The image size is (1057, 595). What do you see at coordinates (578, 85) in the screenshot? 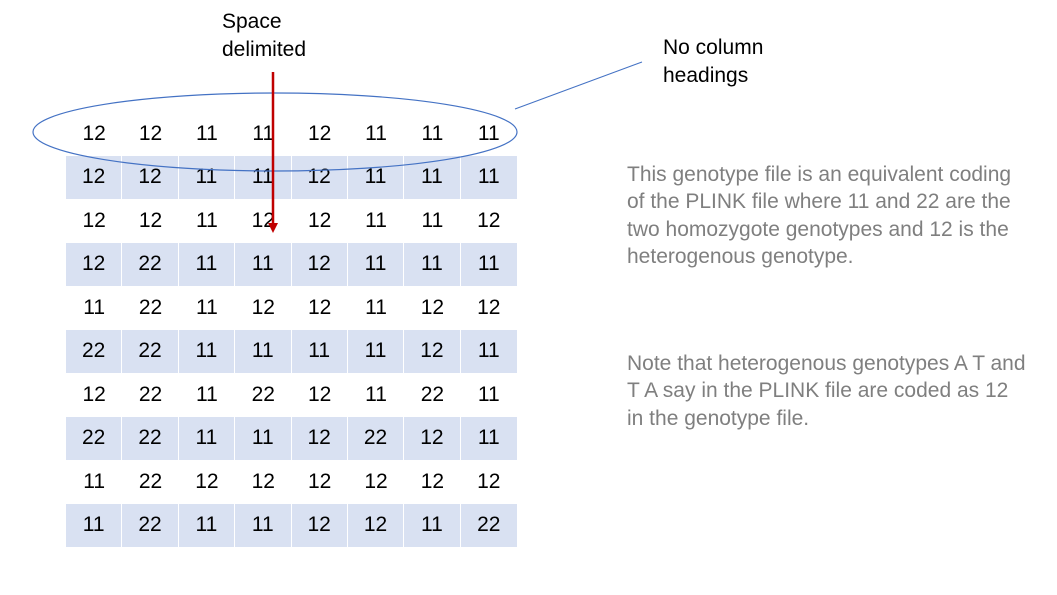
I see `callout-connector-line` at bounding box center [578, 85].